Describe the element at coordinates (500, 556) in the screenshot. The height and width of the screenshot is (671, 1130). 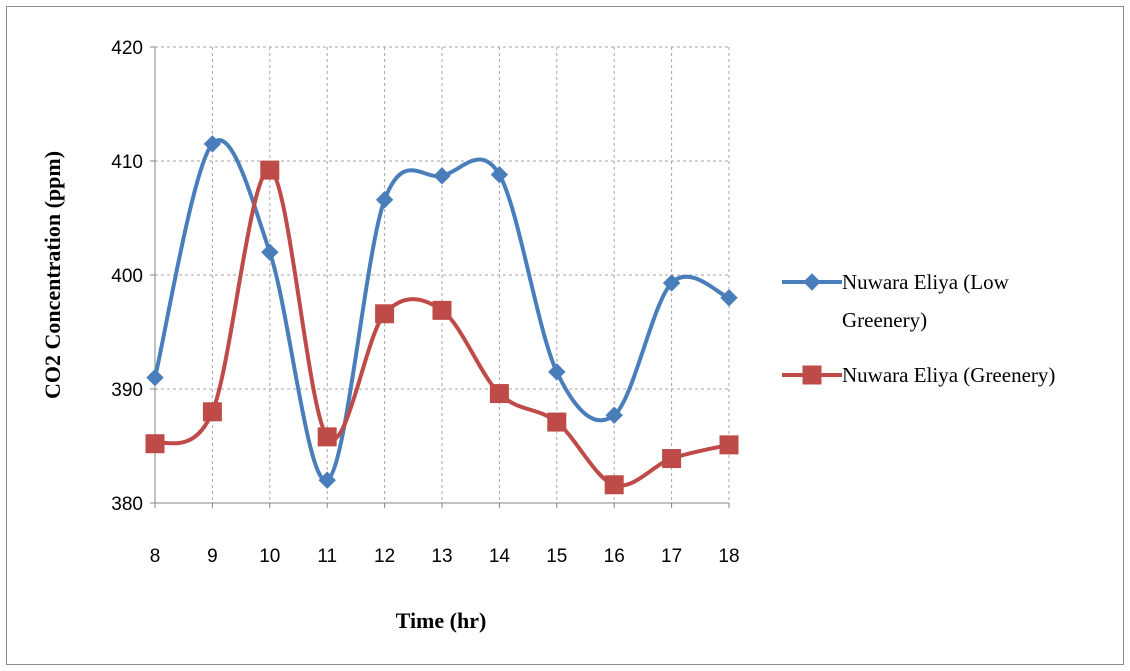
I see `x-tick-label: 14` at that location.